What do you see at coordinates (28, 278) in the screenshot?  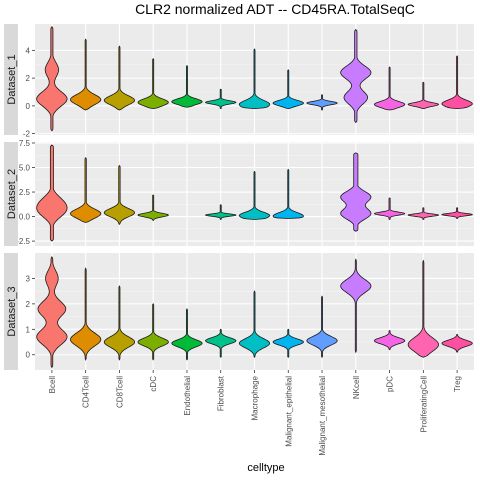 I see `y-tick-label: 3` at bounding box center [28, 278].